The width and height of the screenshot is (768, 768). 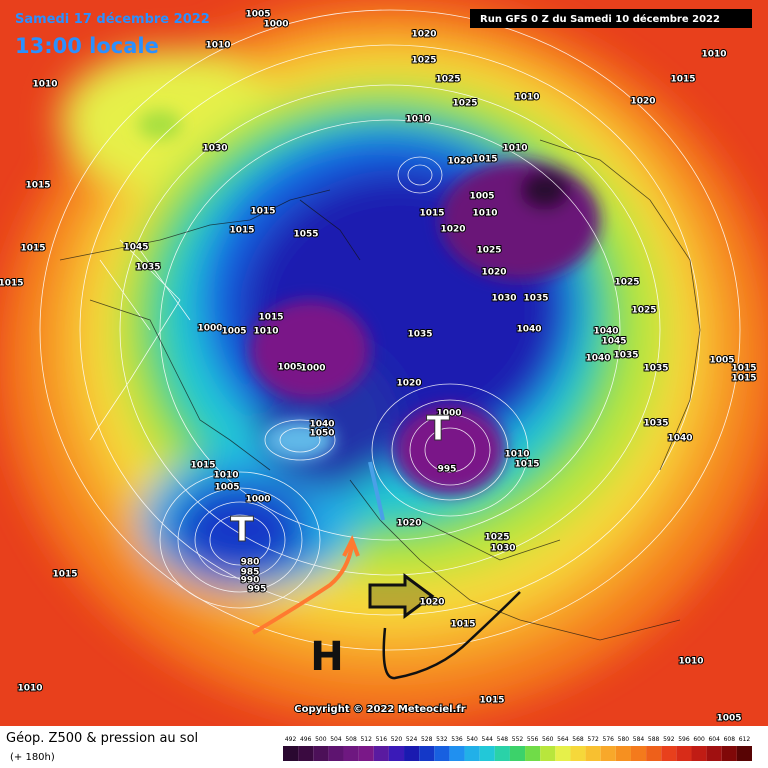 I want to click on scale-label: 576, so click(x=609, y=739).